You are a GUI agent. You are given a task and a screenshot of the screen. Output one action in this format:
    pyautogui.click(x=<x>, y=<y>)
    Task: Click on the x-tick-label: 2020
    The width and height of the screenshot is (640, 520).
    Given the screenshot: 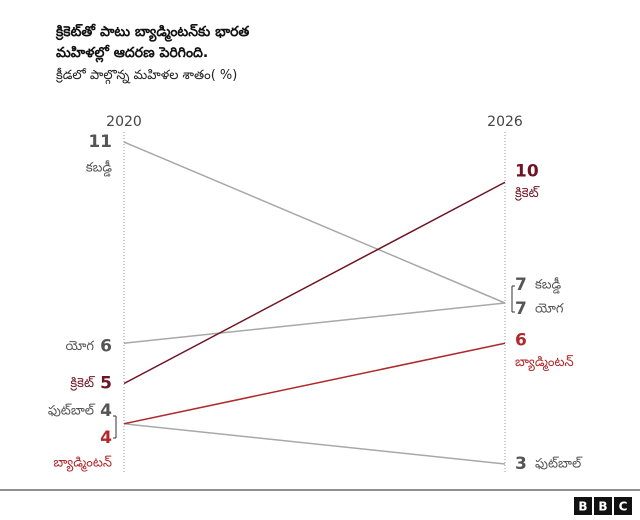 What is the action you would take?
    pyautogui.click(x=124, y=122)
    